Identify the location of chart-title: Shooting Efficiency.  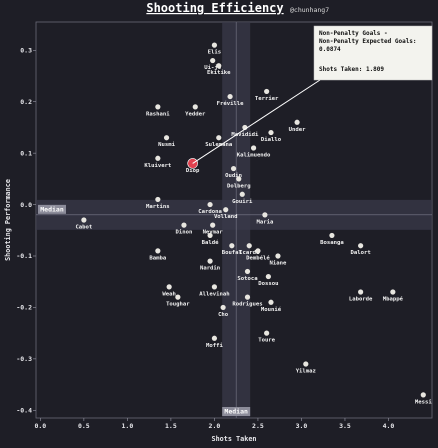
(214, 8).